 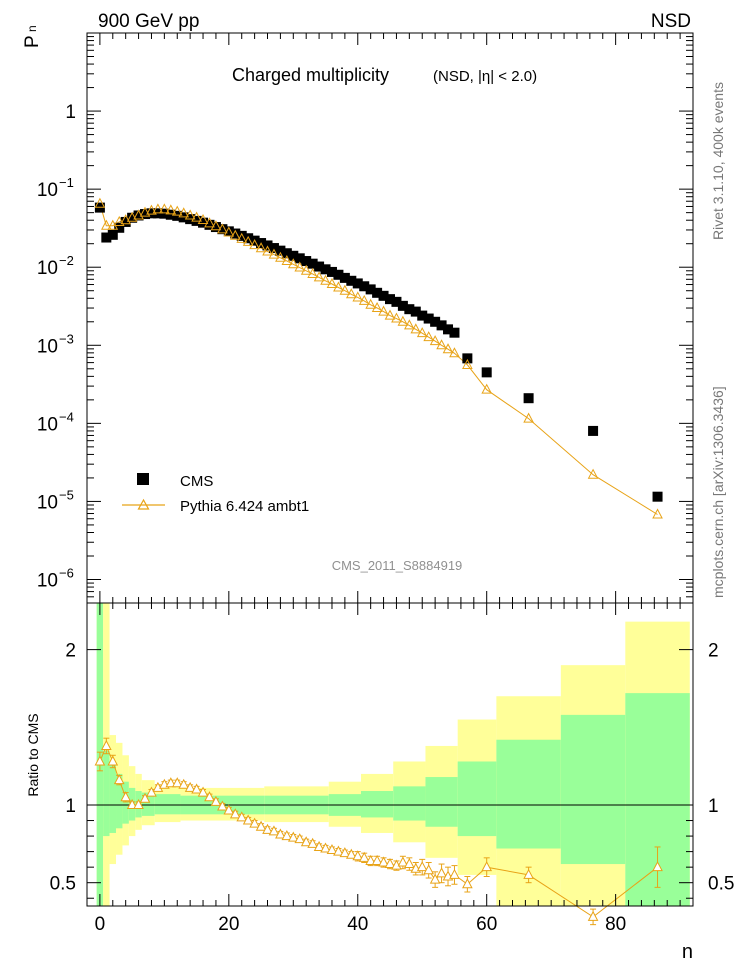 I want to click on main-y-axis-label-sub: n, so click(x=32, y=28).